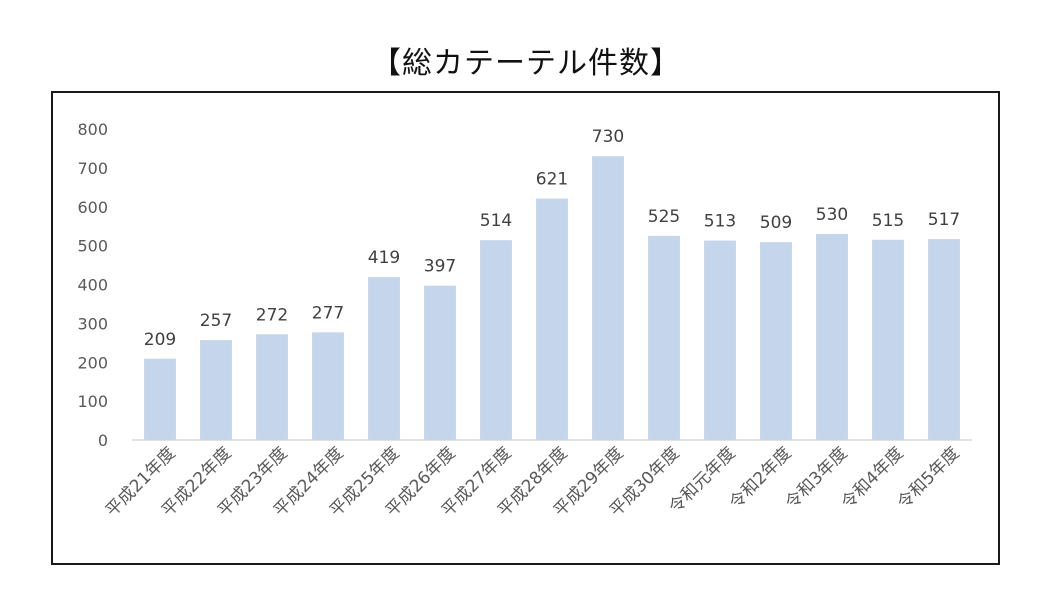  I want to click on data-label: 517, so click(944, 220).